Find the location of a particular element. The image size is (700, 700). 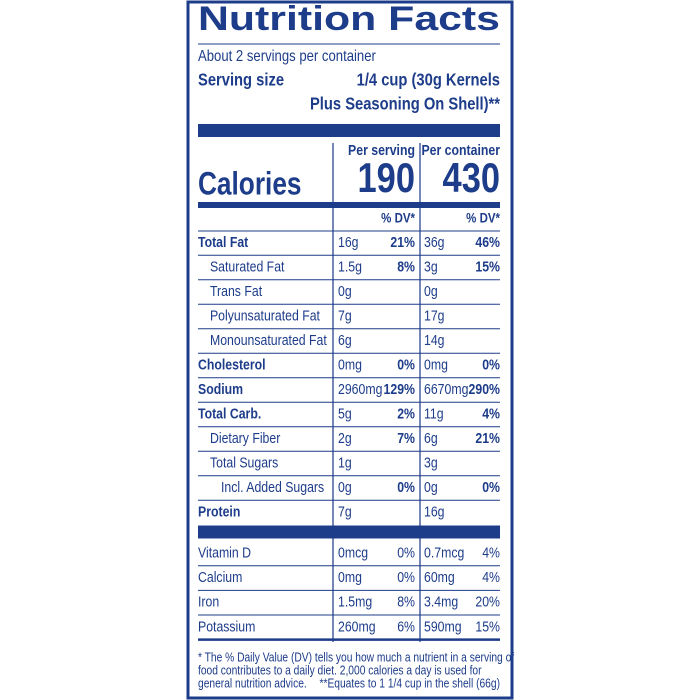

daily-value: 129% is located at coordinates (399, 389).